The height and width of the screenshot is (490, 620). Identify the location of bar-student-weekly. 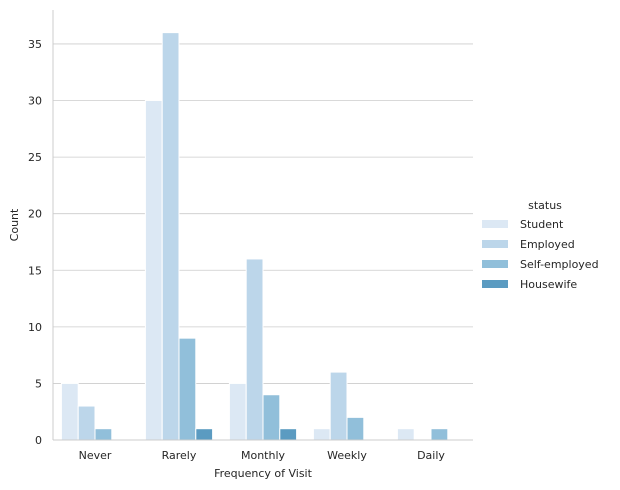
(321, 434).